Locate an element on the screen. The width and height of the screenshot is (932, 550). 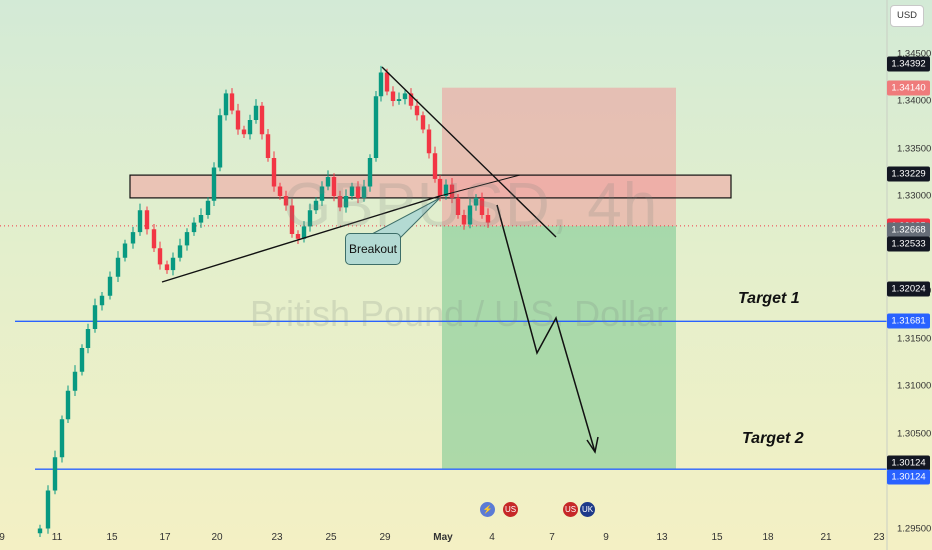
price-axis-label: 1.30500 is located at coordinates (914, 433).